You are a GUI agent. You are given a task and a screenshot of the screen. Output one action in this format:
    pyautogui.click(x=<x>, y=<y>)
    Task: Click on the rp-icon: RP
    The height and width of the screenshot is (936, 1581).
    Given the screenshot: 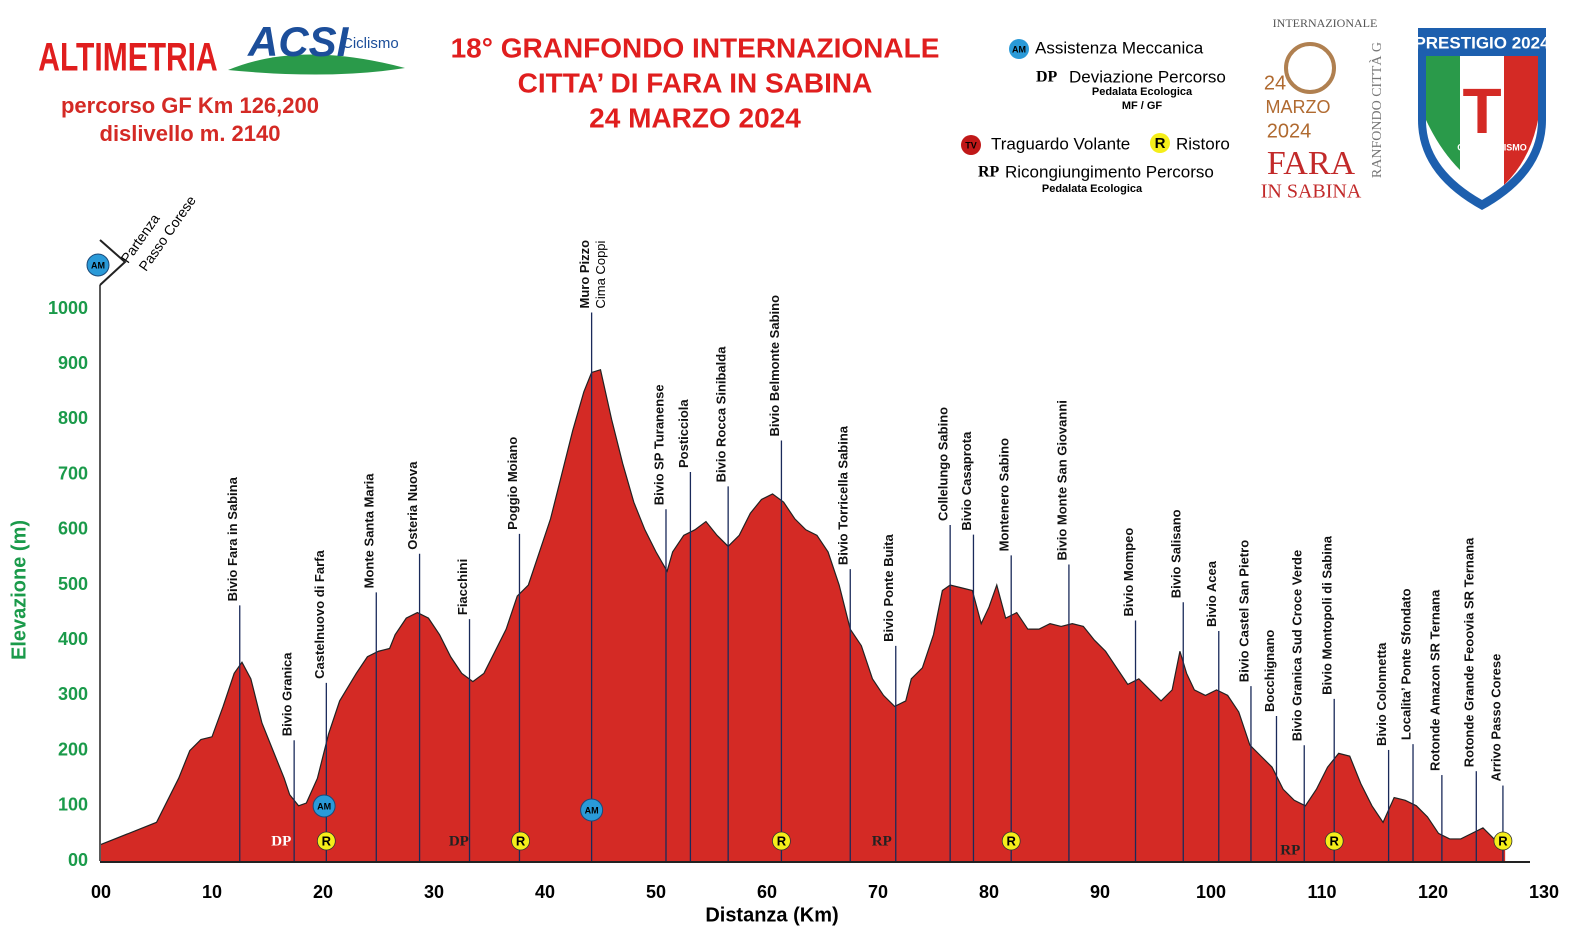 What is the action you would take?
    pyautogui.click(x=989, y=172)
    